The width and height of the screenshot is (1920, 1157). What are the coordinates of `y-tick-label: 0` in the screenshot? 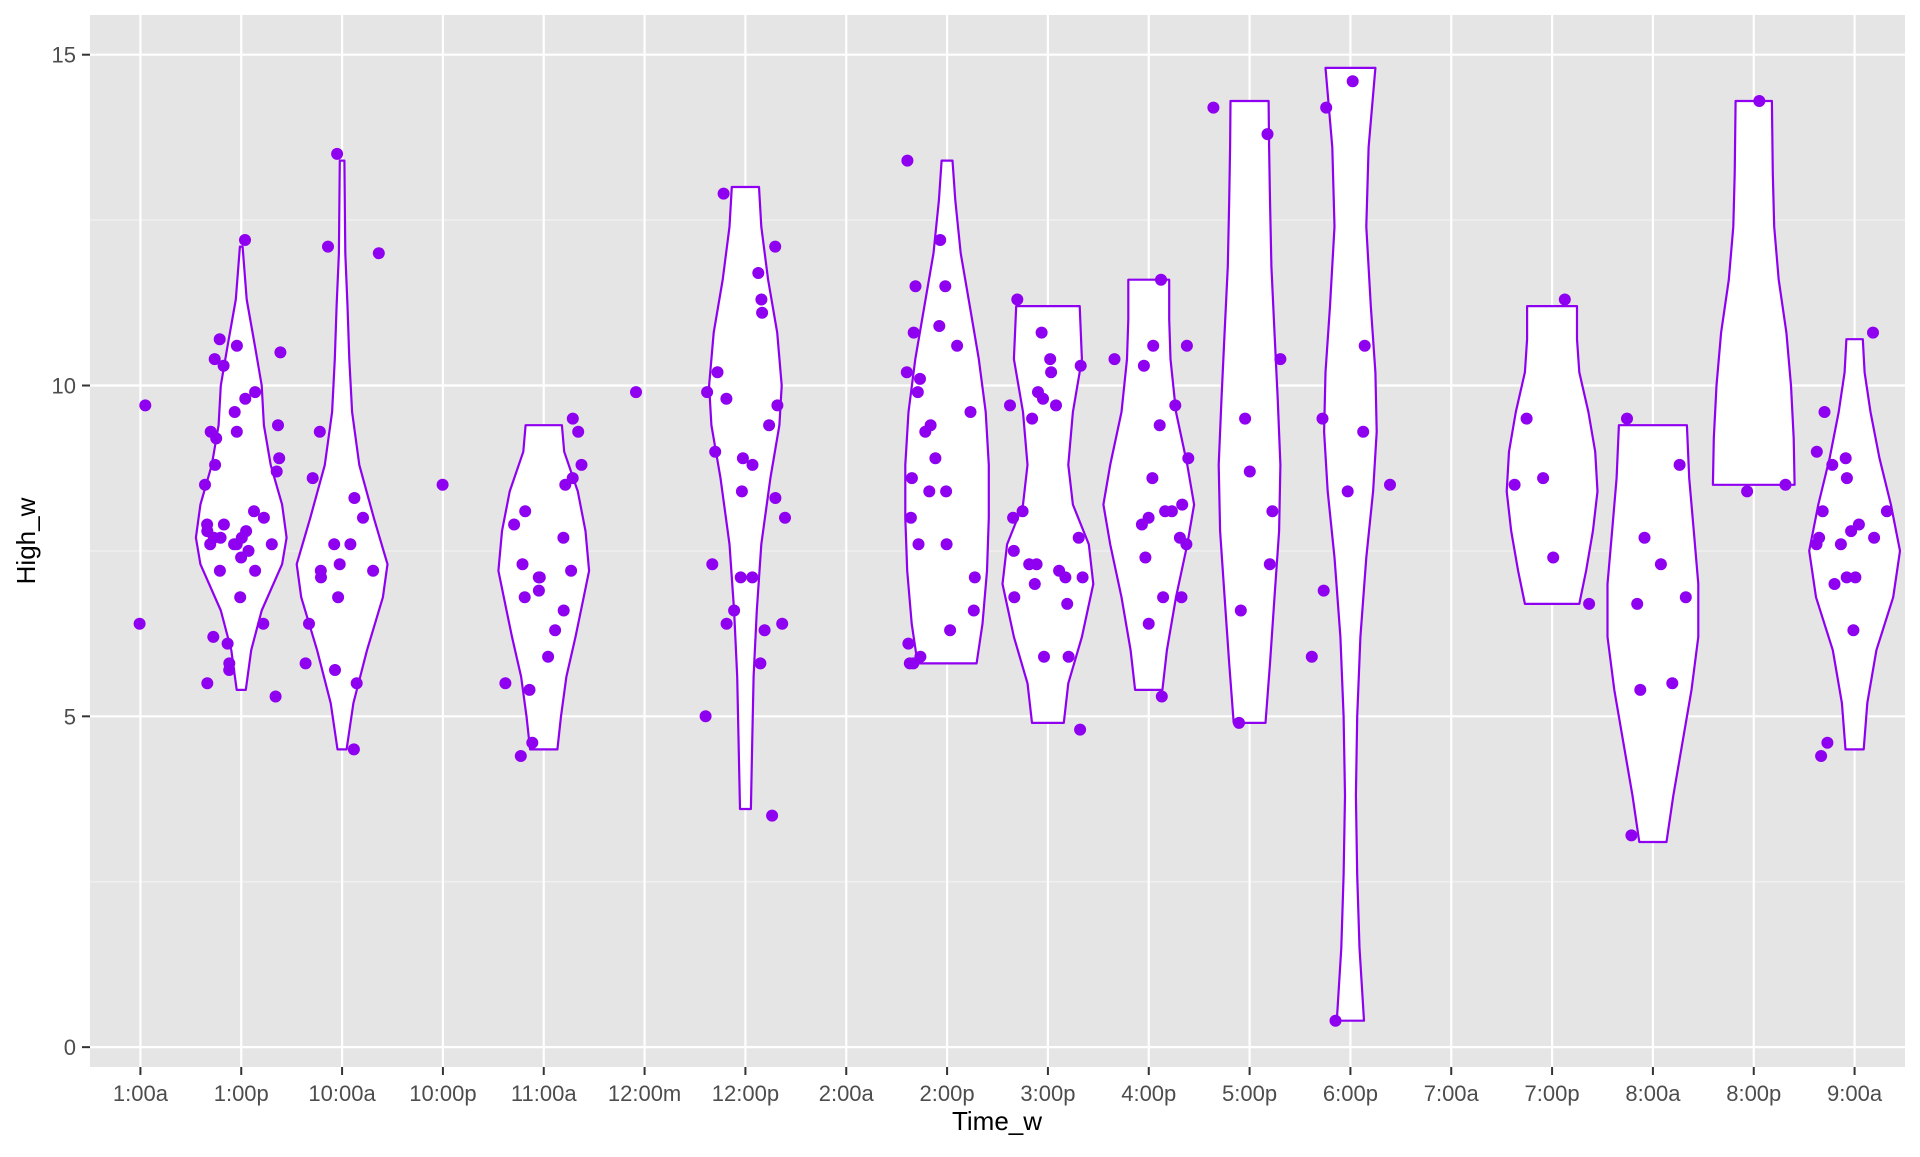 It's located at (70, 1047).